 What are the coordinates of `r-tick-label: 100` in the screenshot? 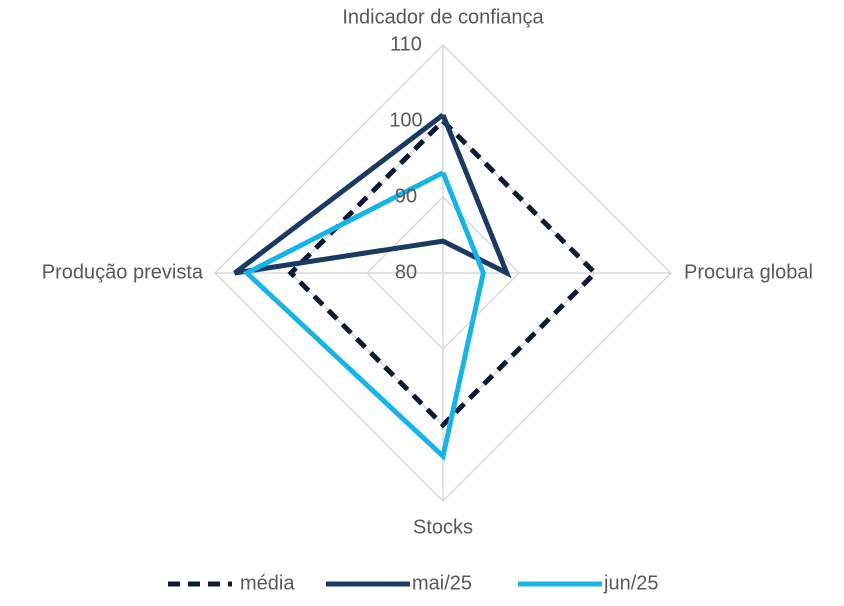 It's located at (405, 120).